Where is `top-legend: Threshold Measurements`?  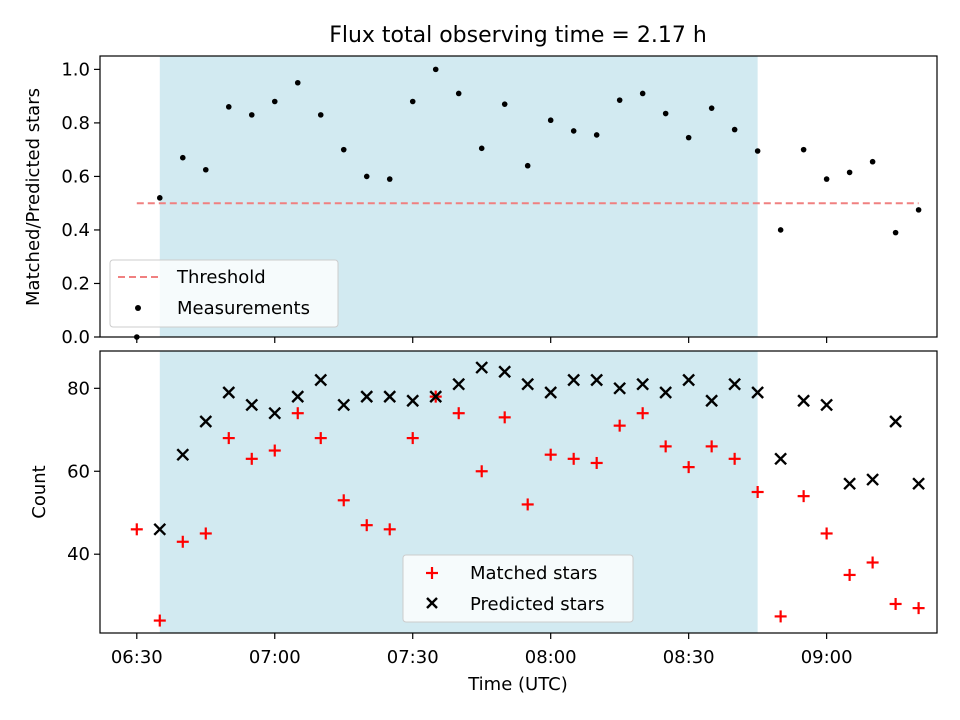
top-legend: Threshold Measurements is located at coordinates (224, 293).